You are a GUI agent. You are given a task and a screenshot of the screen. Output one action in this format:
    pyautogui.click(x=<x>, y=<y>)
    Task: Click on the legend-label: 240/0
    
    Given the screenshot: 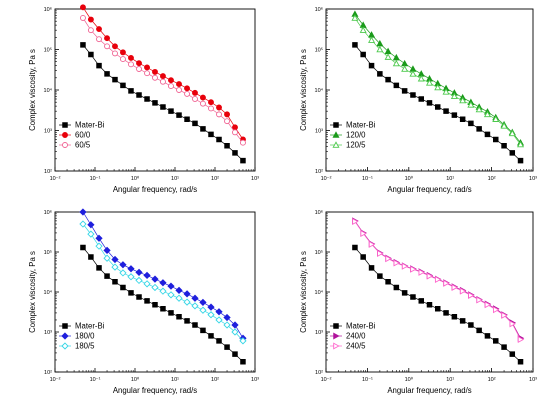 What is the action you would take?
    pyautogui.click(x=356, y=336)
    